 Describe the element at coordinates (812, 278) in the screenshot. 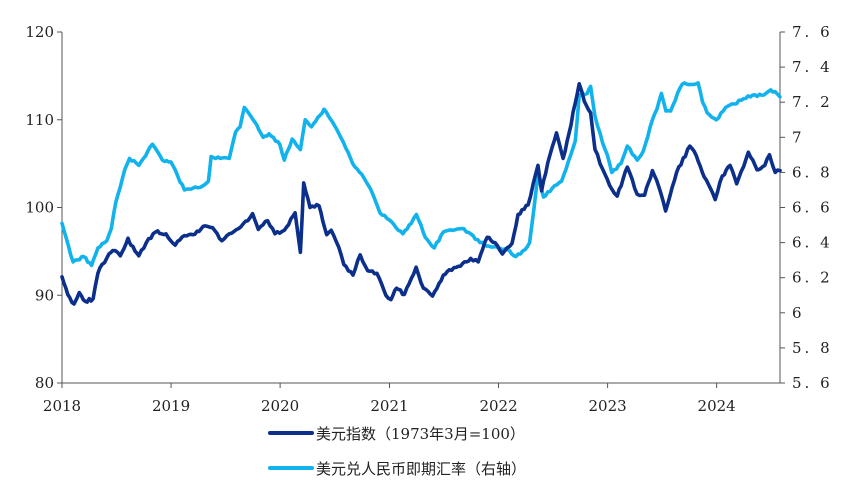

I see `right-tick-label: 6. 2` at that location.